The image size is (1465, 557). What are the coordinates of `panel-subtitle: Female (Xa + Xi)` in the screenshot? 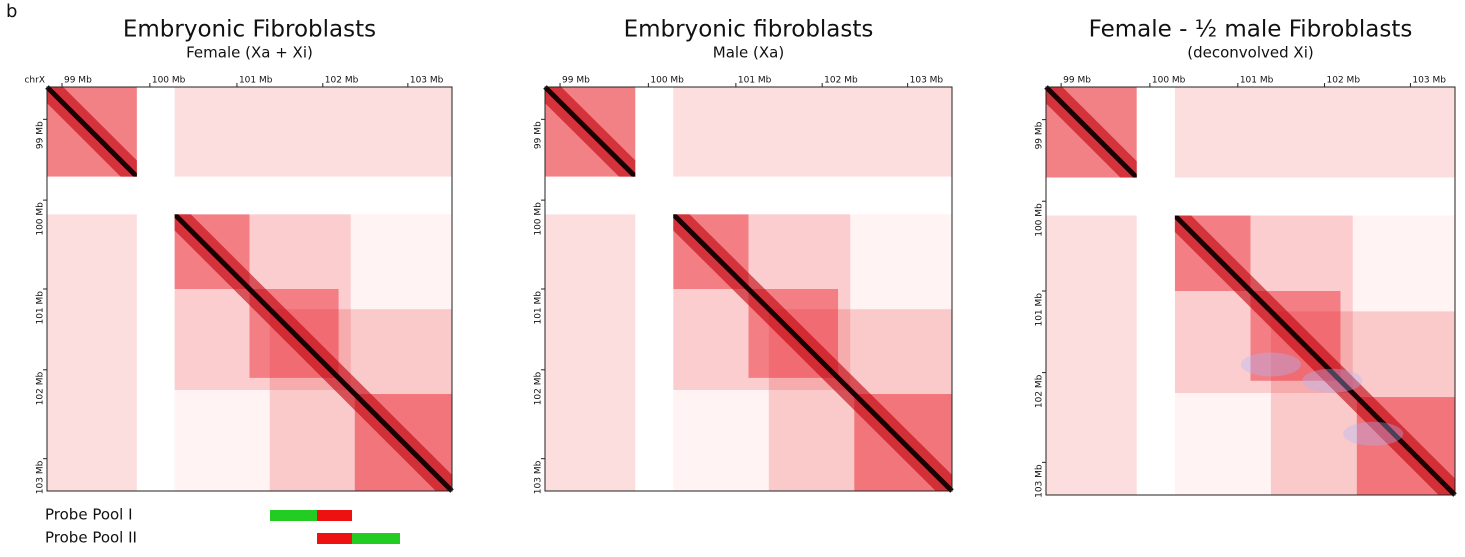 It's located at (249, 53).